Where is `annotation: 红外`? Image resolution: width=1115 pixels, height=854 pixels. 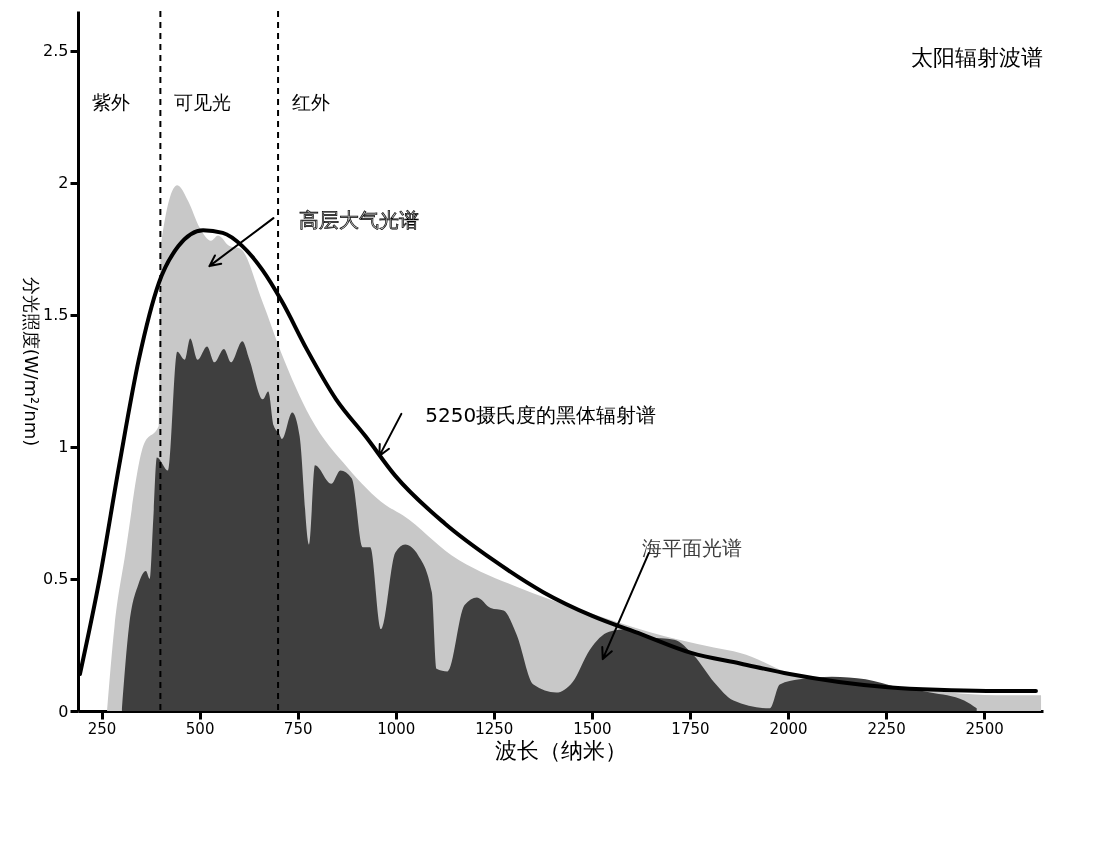 annotation: 红外 is located at coordinates (311, 102).